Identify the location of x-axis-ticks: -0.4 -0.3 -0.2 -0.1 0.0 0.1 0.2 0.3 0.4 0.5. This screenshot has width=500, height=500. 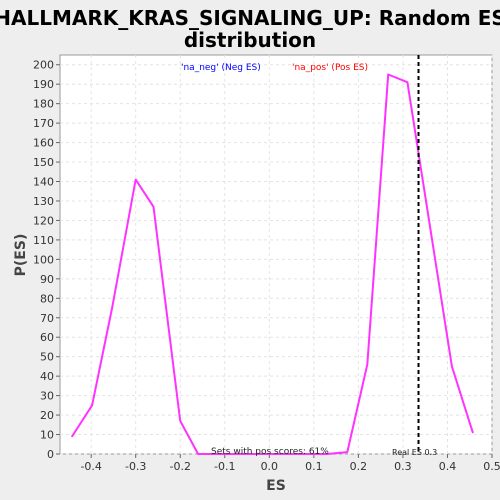
(290, 463).